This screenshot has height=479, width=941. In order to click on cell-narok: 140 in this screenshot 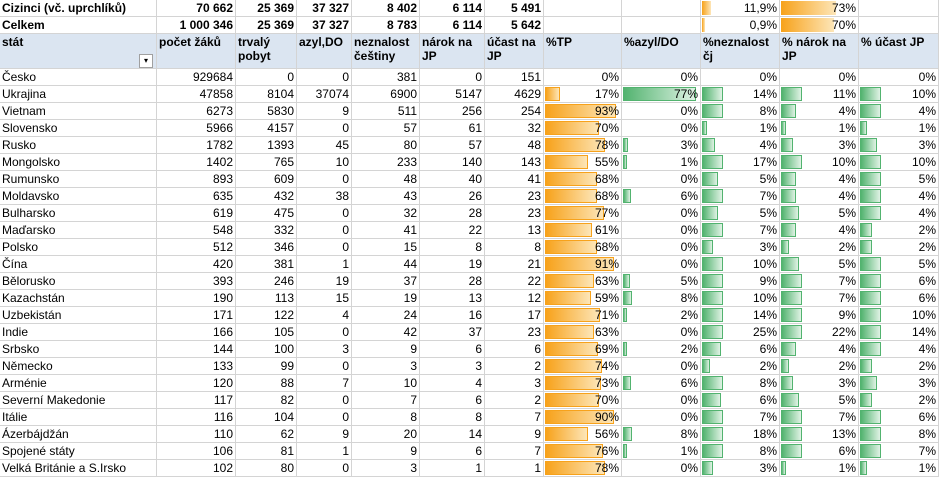, I will do `click(452, 162)`.